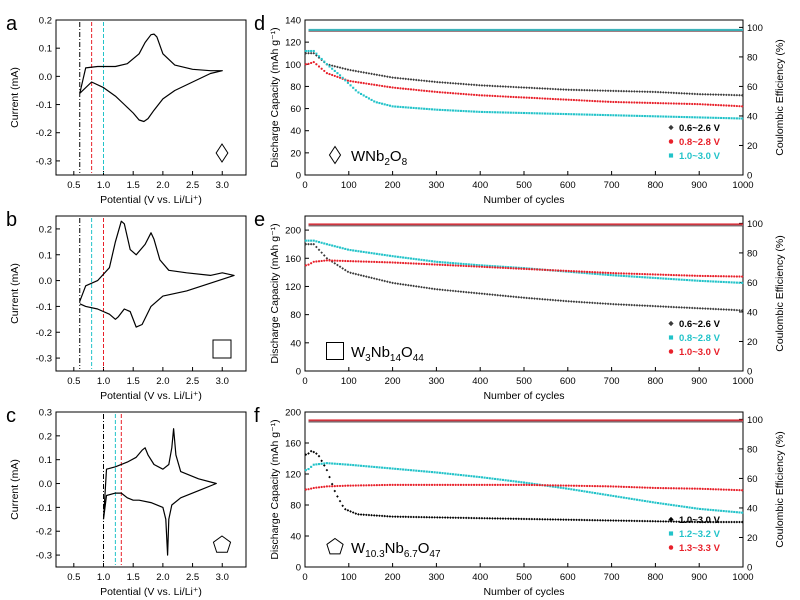 The image size is (800, 600). I want to click on x-tick-label: 800, so click(655, 577).